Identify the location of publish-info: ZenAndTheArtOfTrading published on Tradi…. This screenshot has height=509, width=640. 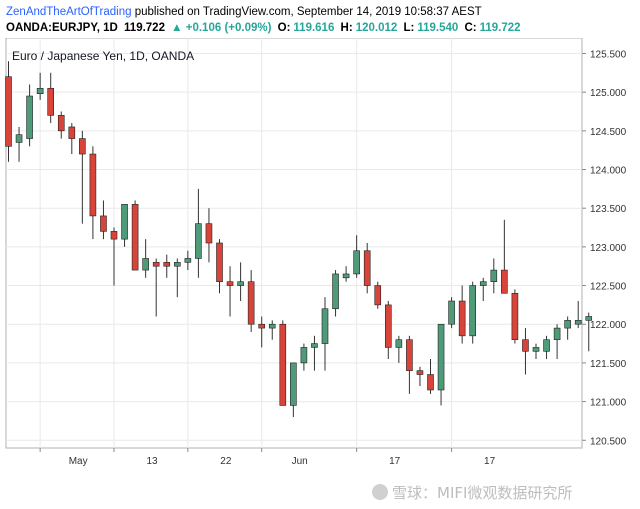
(320, 12).